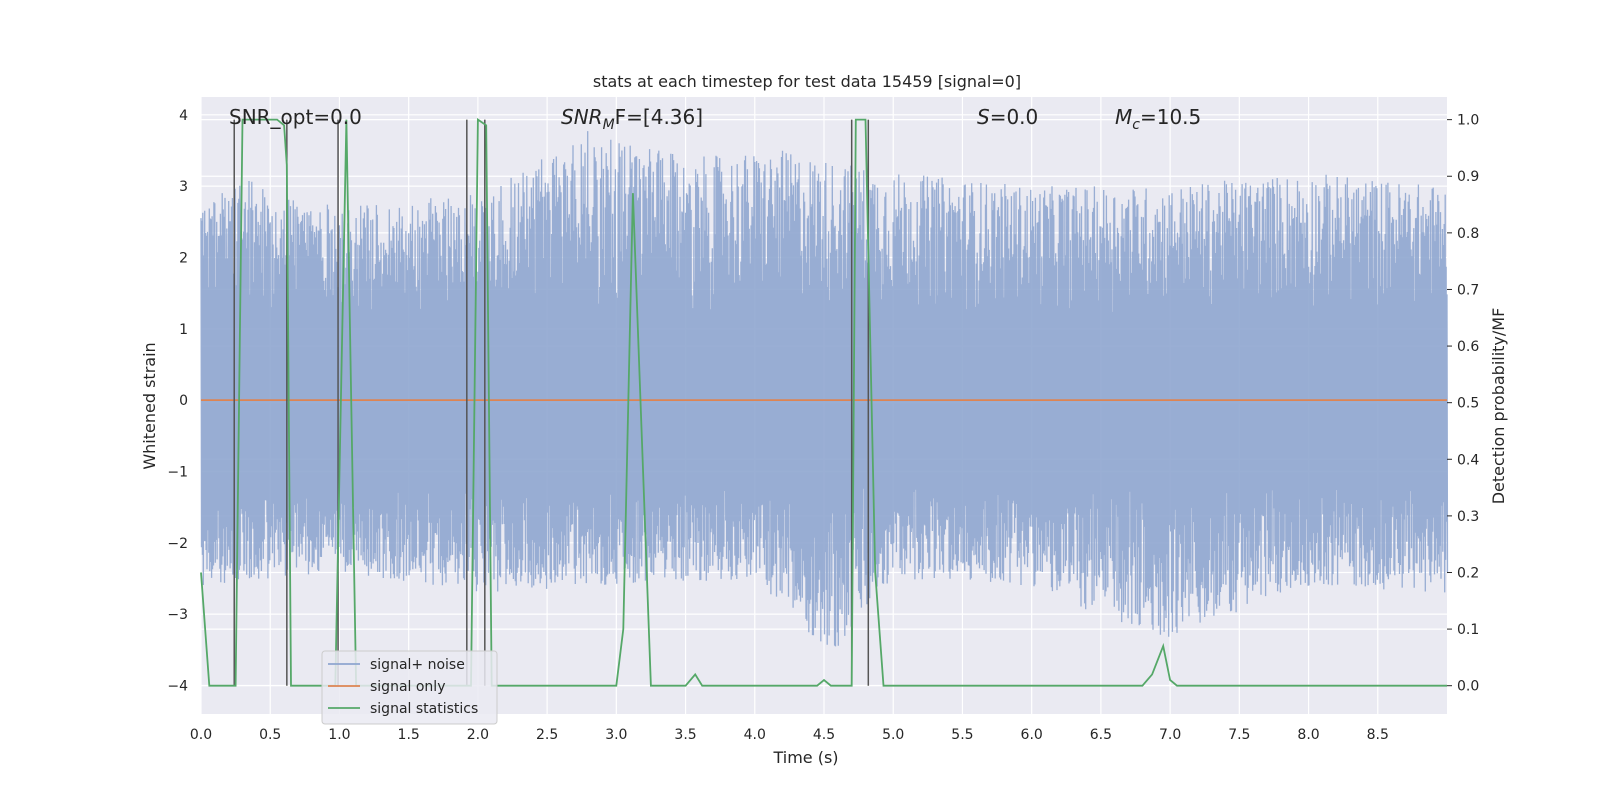 The width and height of the screenshot is (1600, 800). What do you see at coordinates (478, 735) in the screenshot?
I see `x-tick-label-4: 2.0` at bounding box center [478, 735].